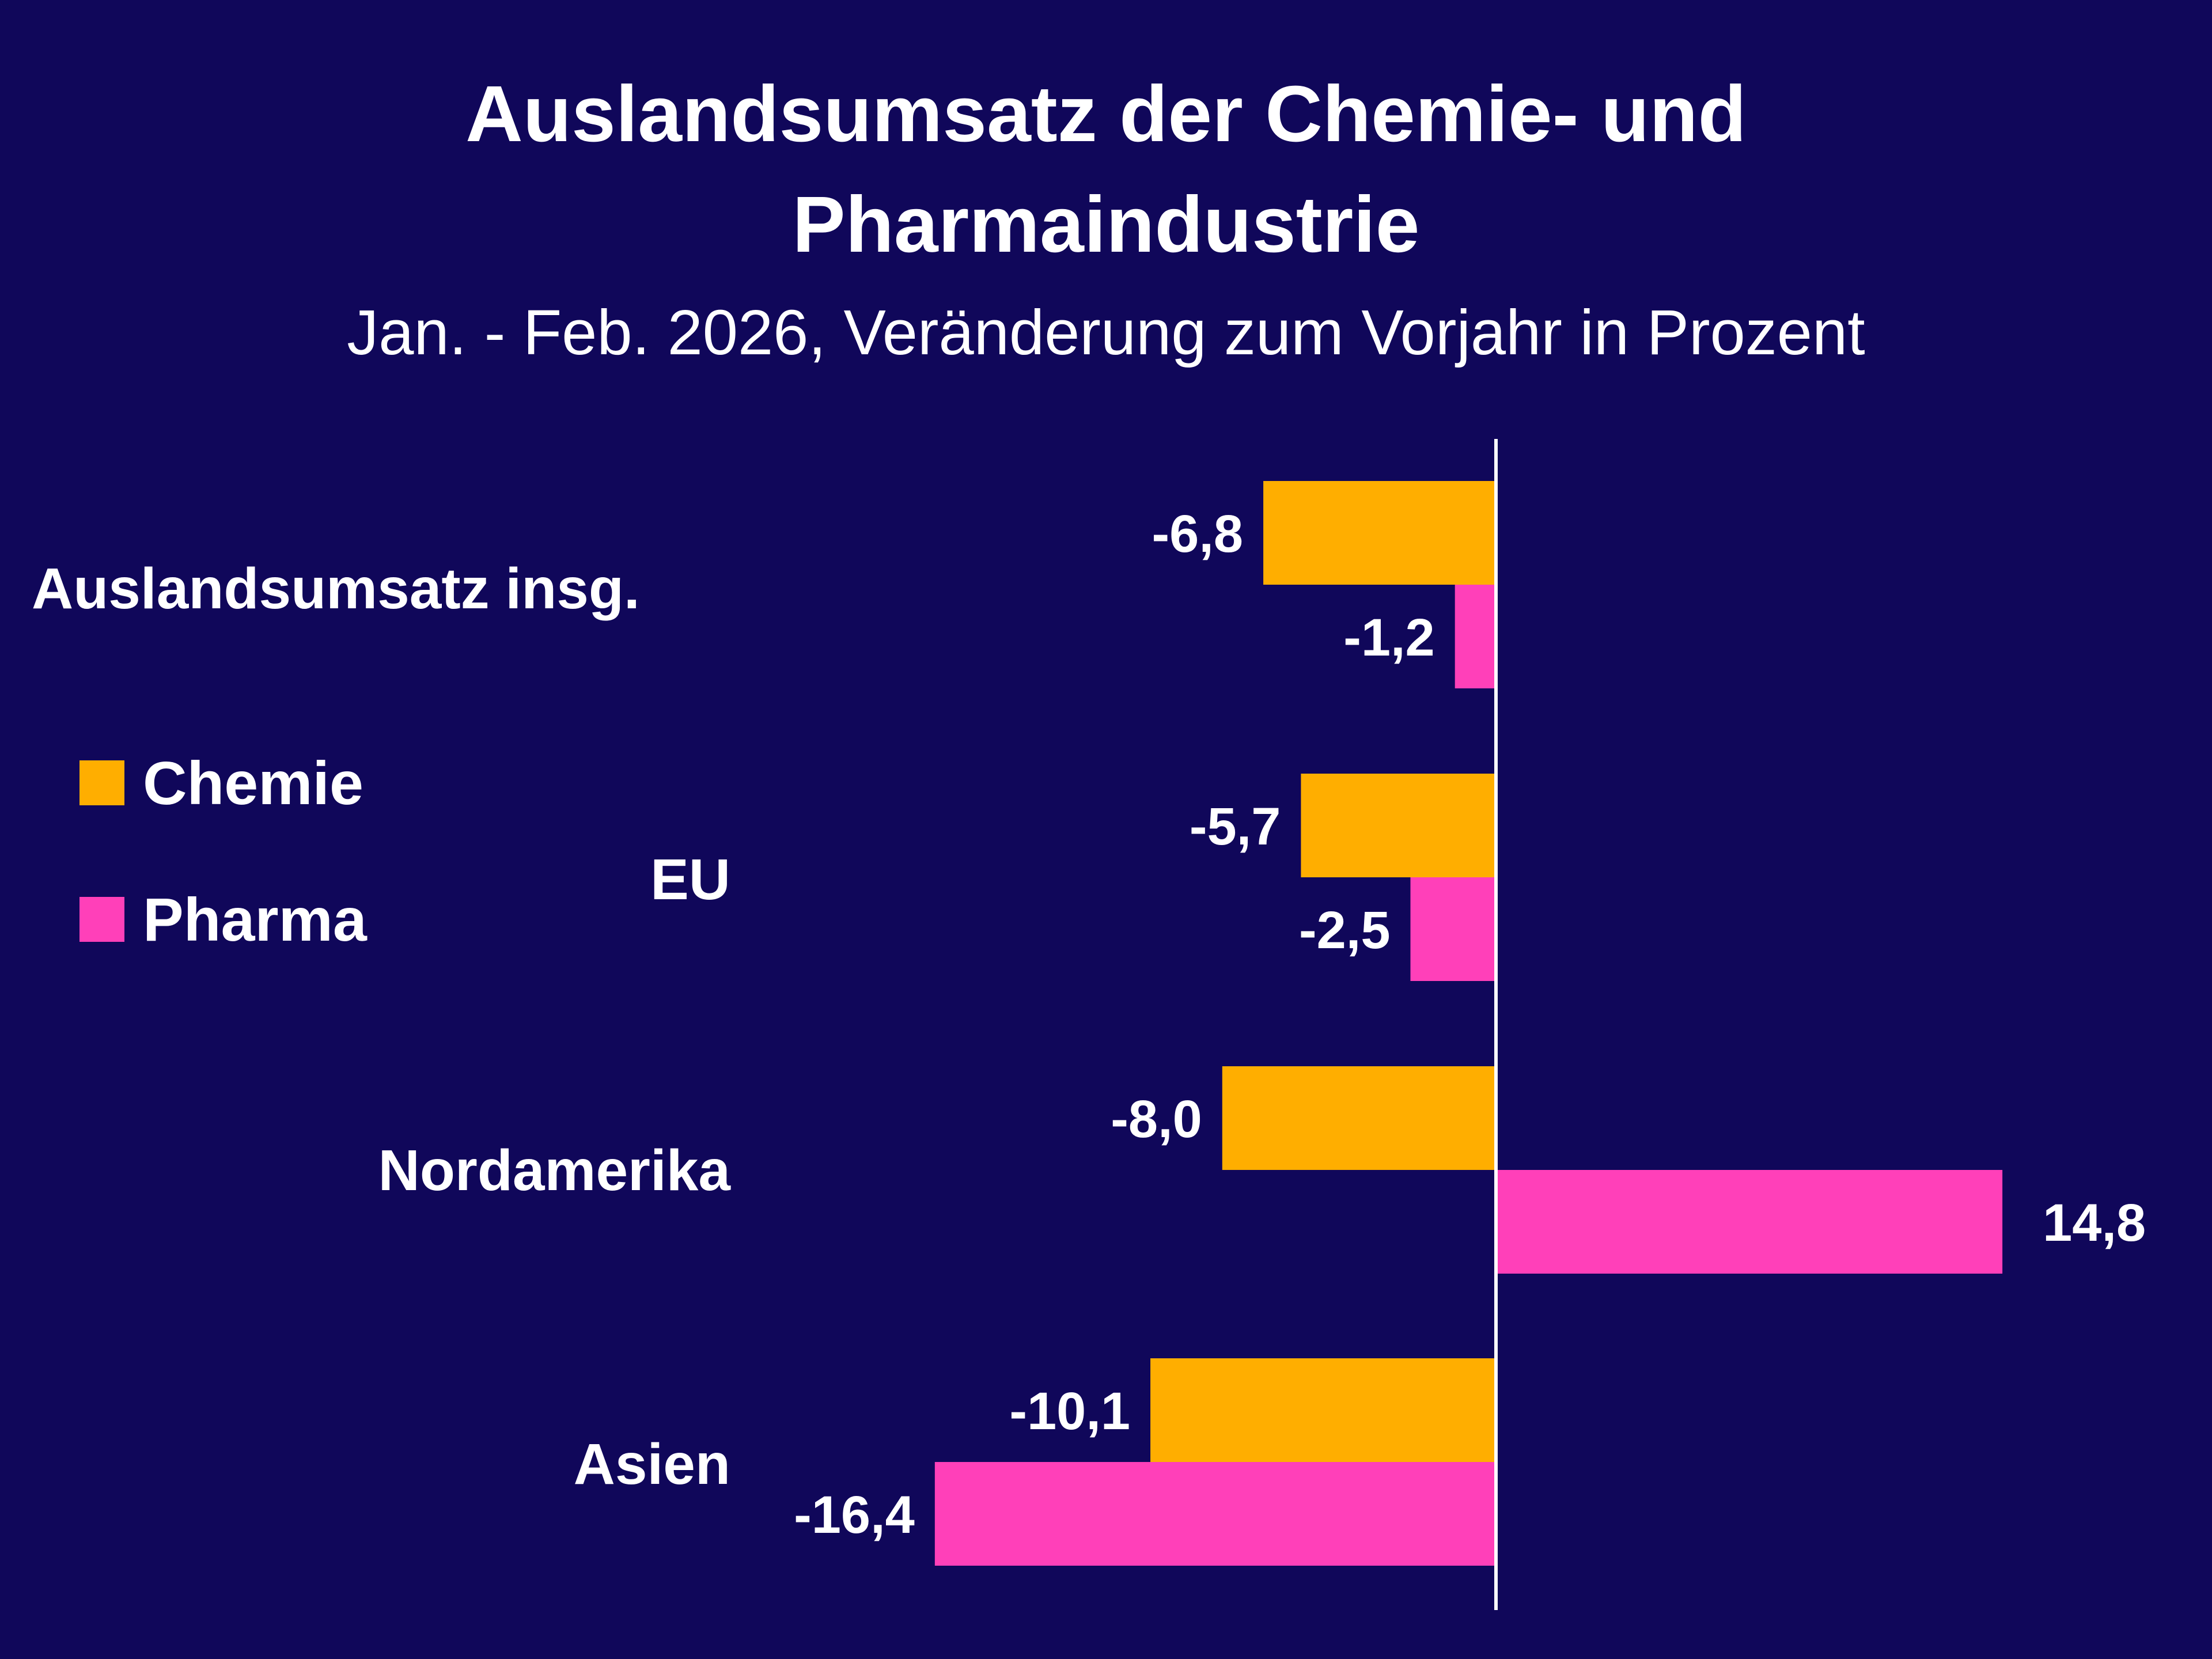 The height and width of the screenshot is (1659, 2212). I want to click on value-label-pharma-2: 14,8, so click(2094, 1223).